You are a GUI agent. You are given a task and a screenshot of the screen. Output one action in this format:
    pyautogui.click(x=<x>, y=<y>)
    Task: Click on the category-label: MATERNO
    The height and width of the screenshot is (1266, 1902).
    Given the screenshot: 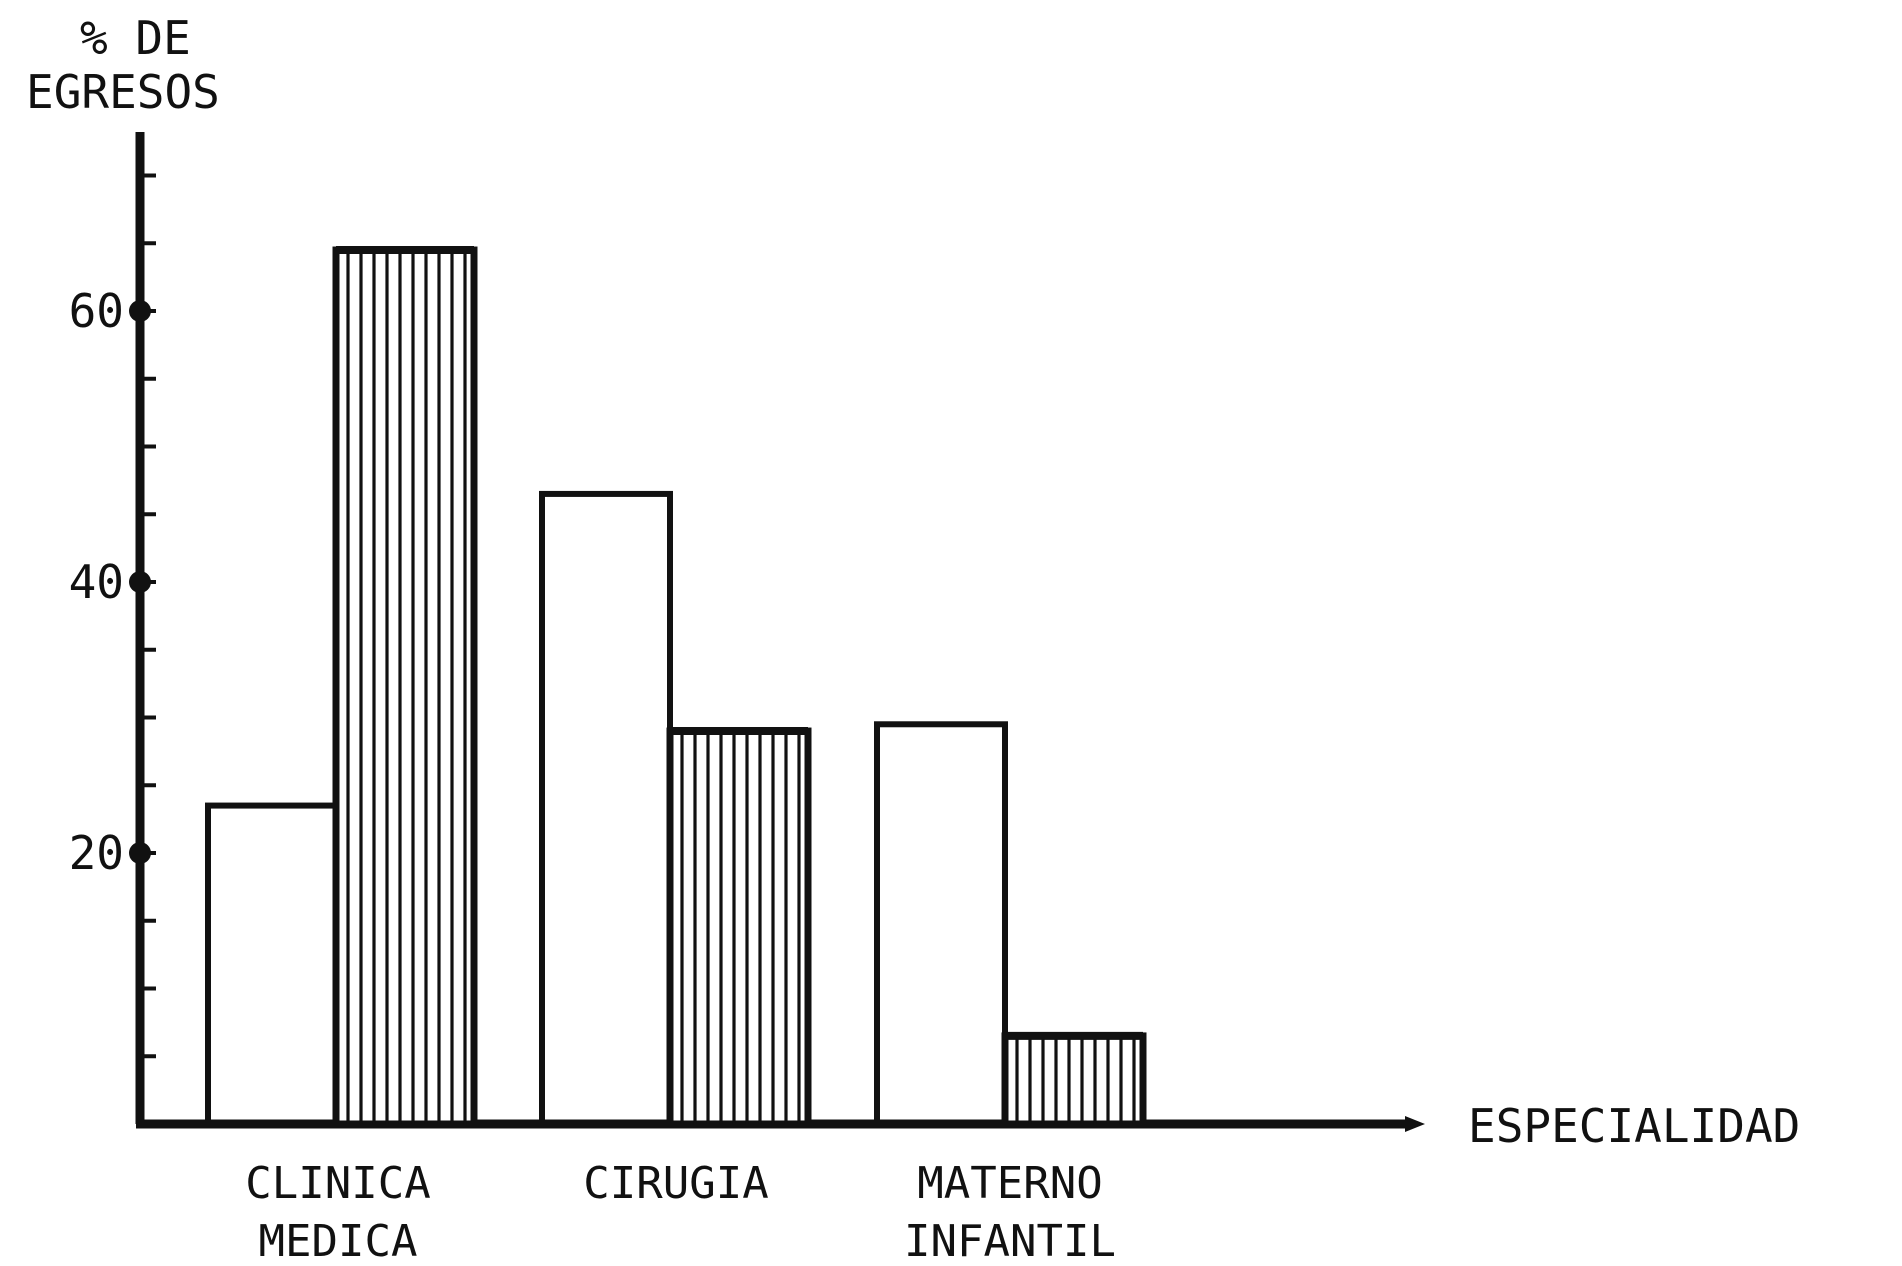 What is the action you would take?
    pyautogui.click(x=1009, y=1183)
    